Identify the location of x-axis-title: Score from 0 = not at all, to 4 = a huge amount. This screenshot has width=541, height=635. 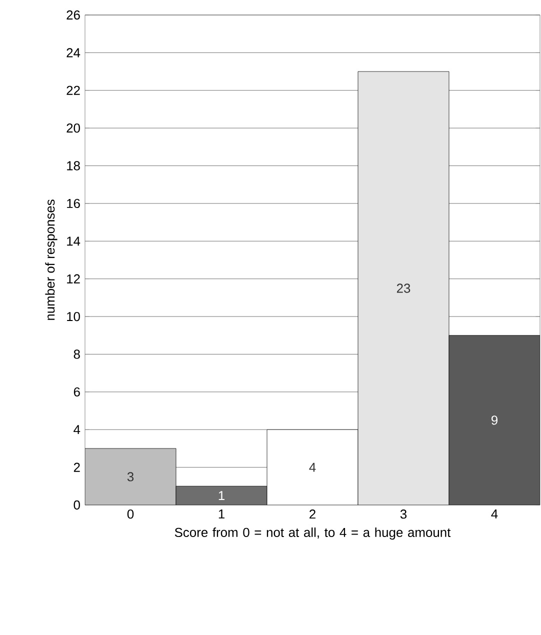
(312, 534).